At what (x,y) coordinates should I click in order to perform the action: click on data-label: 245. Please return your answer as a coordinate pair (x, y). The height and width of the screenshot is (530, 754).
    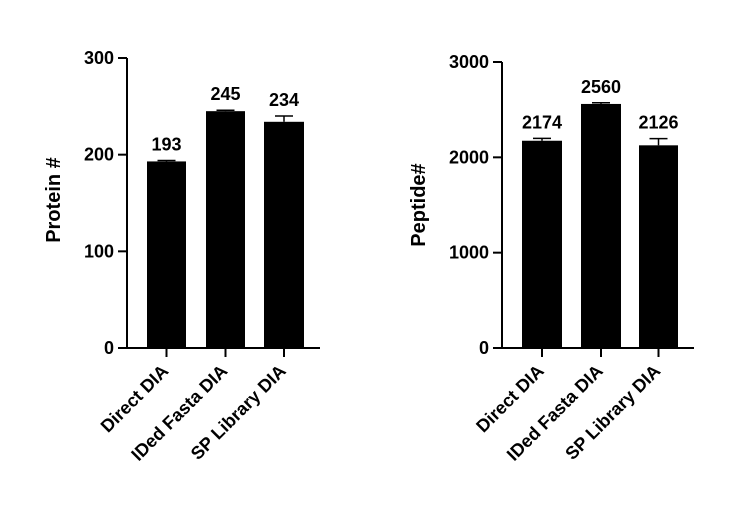
    Looking at the image, I should click on (225, 94).